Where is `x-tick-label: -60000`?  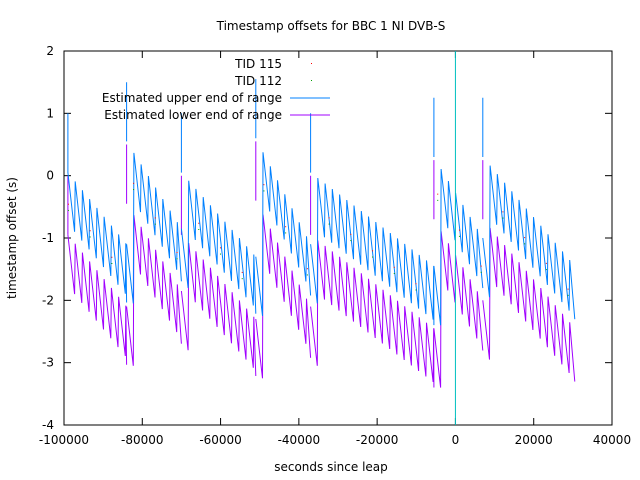
x-tick-label: -60000 is located at coordinates (220, 440).